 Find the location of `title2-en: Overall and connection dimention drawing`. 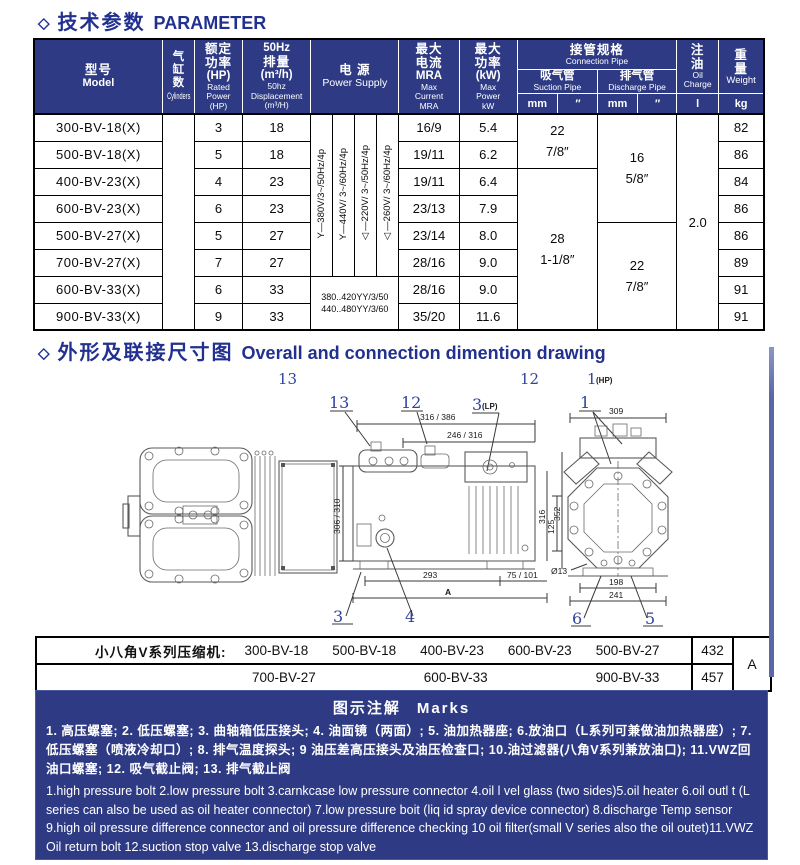

title2-en: Overall and connection dimention drawing is located at coordinates (423, 353).